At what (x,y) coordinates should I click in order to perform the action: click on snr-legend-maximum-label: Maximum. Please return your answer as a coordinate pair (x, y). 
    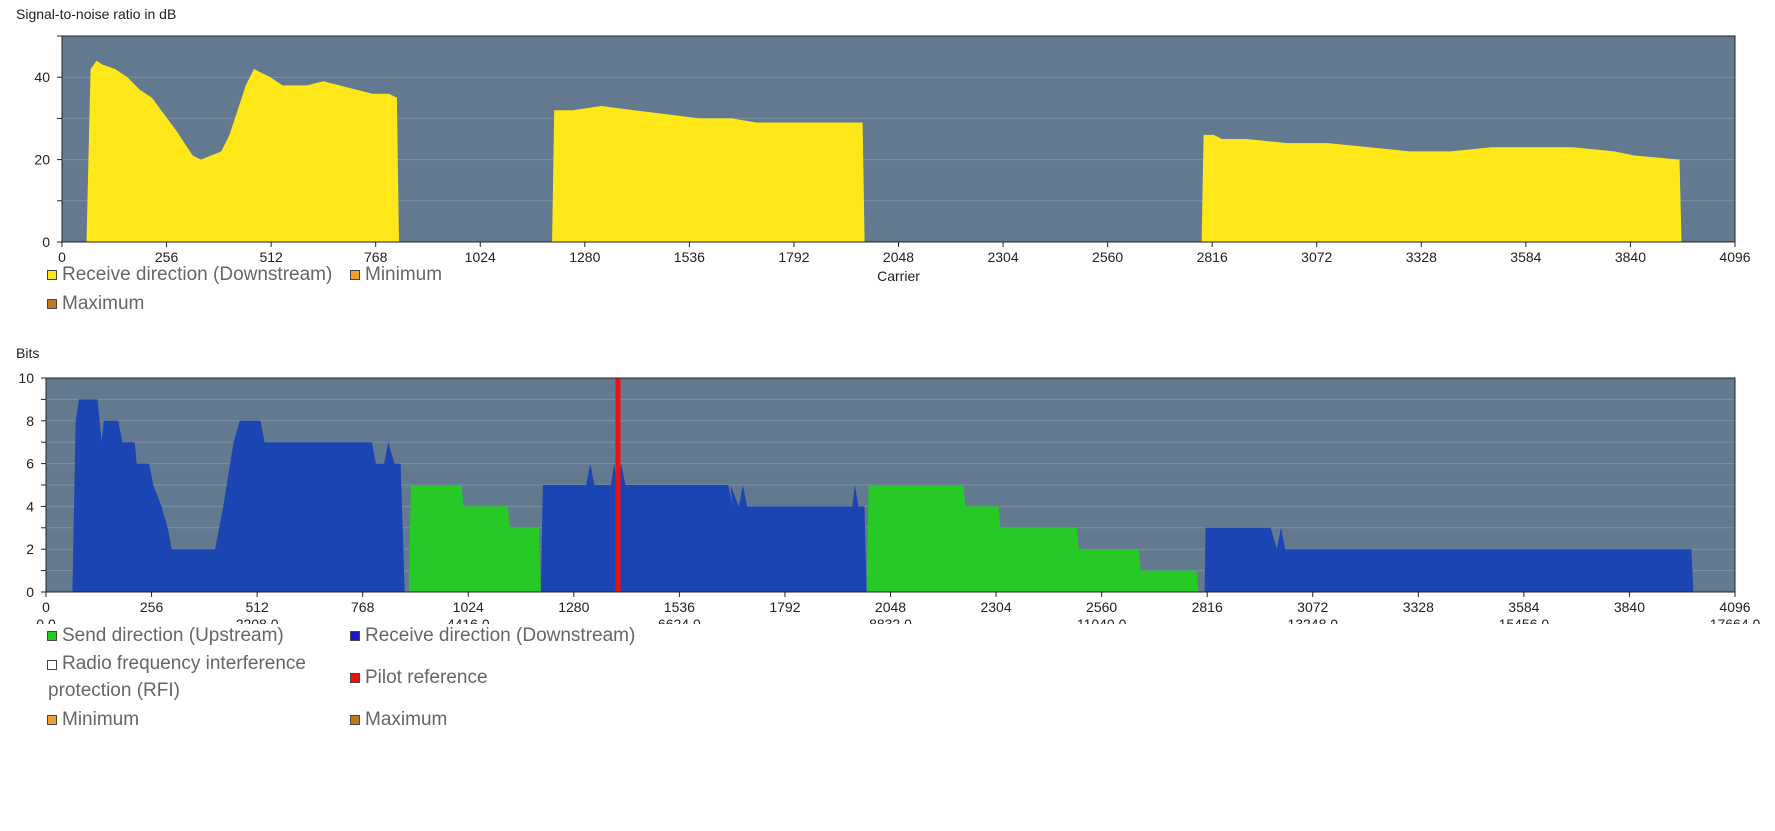
    Looking at the image, I should click on (103, 303).